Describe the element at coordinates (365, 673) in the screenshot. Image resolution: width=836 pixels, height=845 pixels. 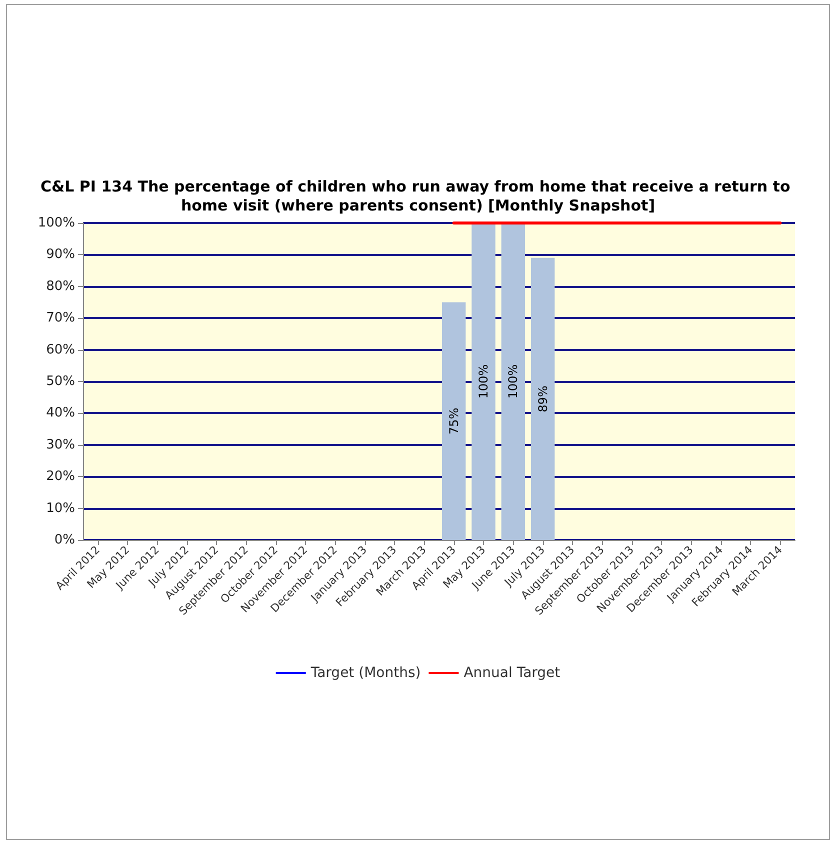
I see `legend-label: Target (Months)` at that location.